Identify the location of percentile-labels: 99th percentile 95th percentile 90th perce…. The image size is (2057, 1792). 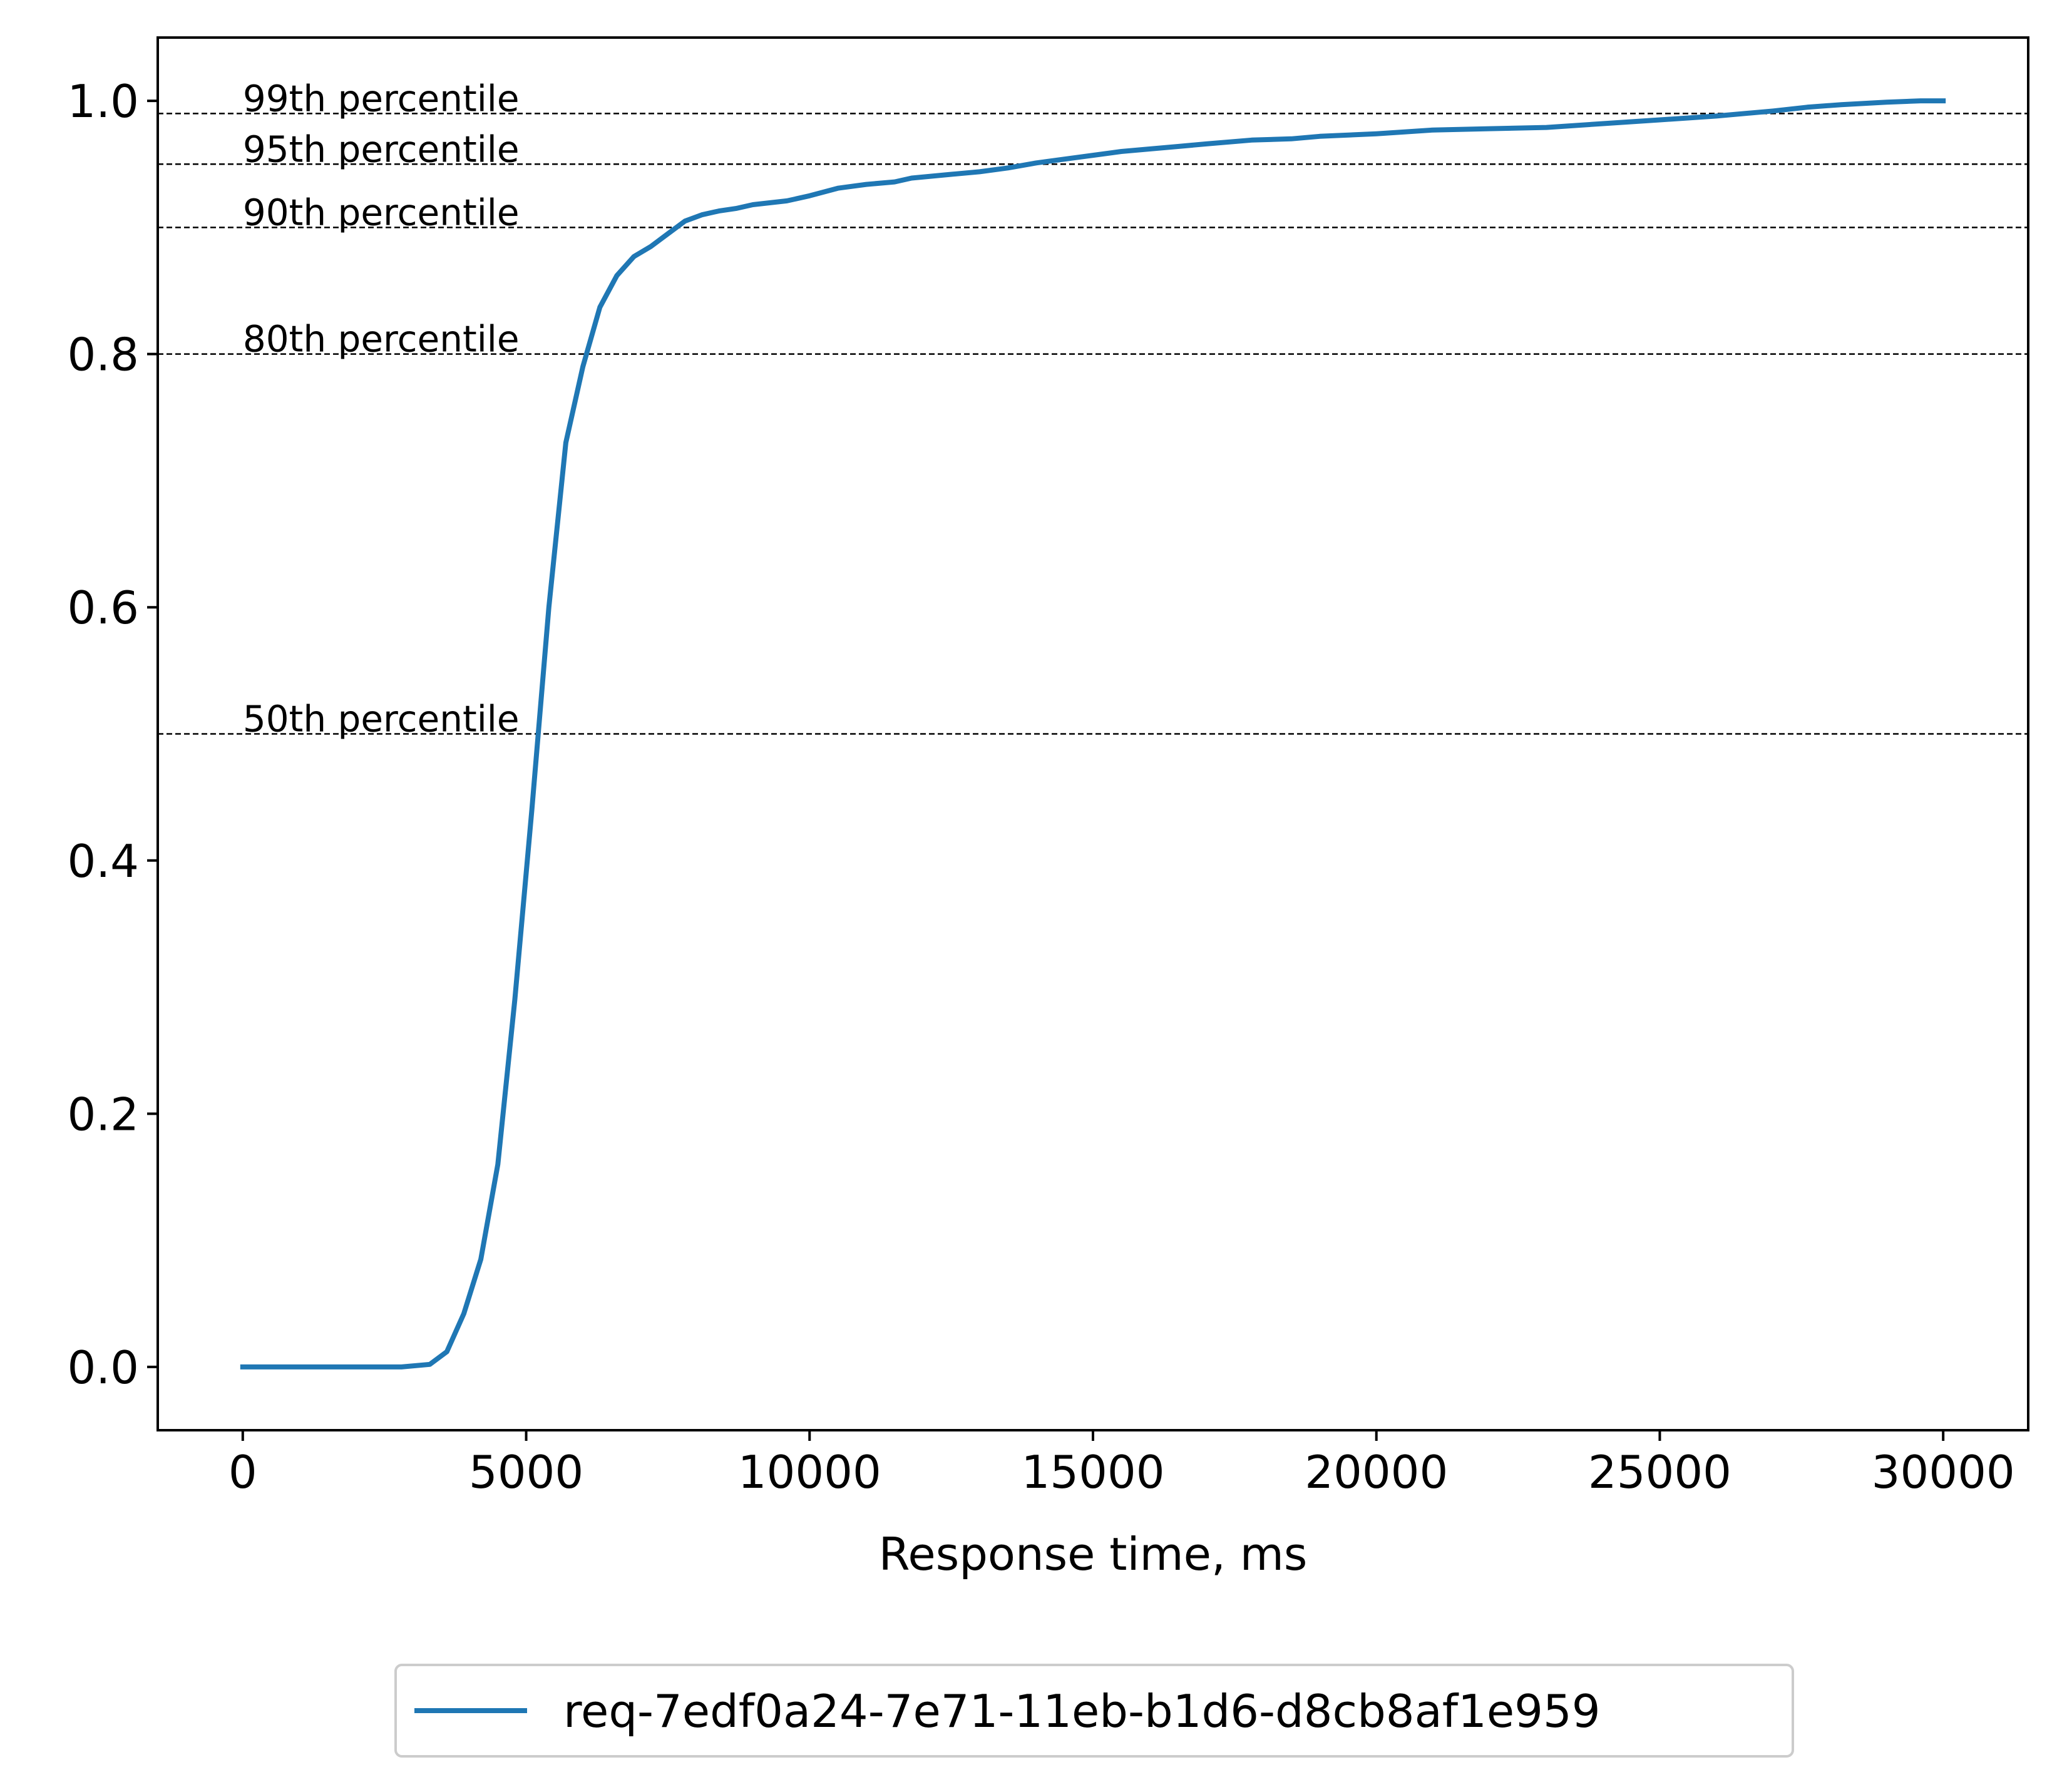
(381, 408).